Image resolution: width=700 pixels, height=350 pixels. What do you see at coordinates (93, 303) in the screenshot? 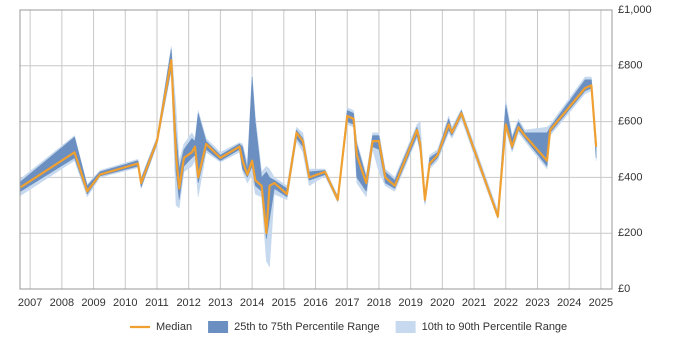
I see `x-tick-label: 2009` at bounding box center [93, 303].